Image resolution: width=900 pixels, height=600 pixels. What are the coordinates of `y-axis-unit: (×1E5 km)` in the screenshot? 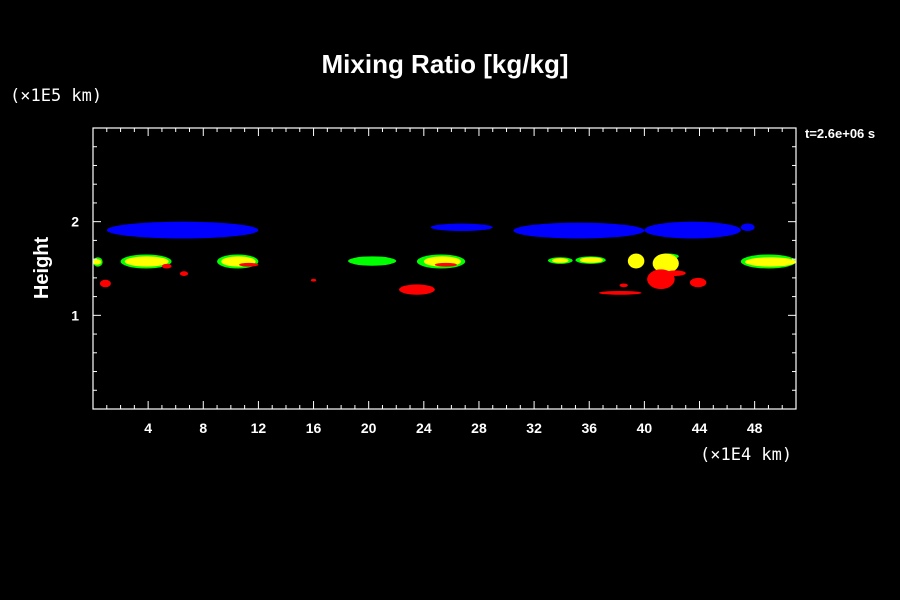 It's located at (56, 96).